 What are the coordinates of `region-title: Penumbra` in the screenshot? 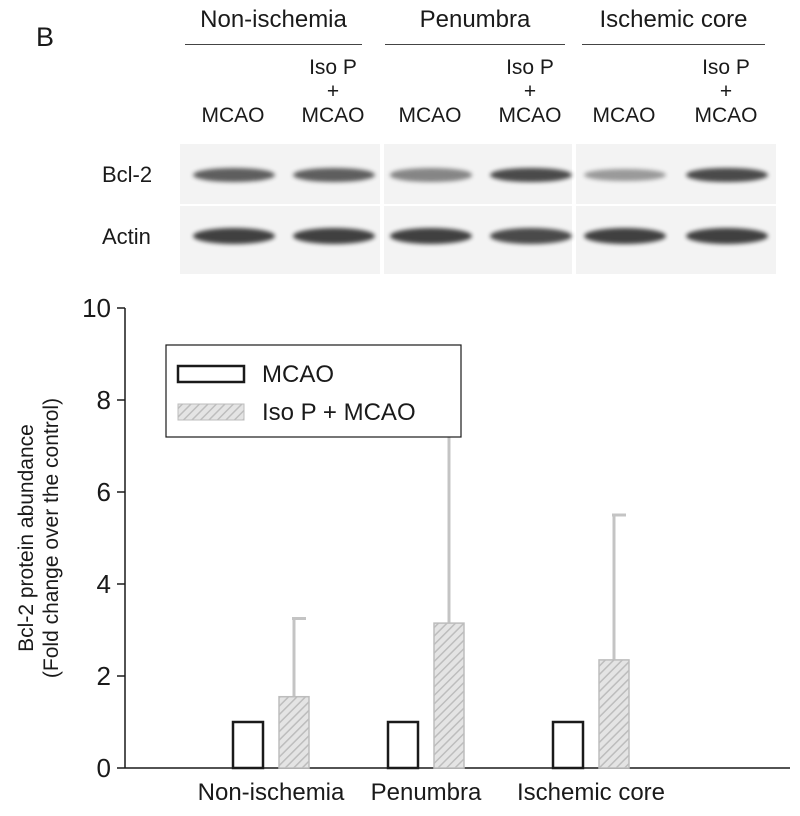 It's located at (475, 19).